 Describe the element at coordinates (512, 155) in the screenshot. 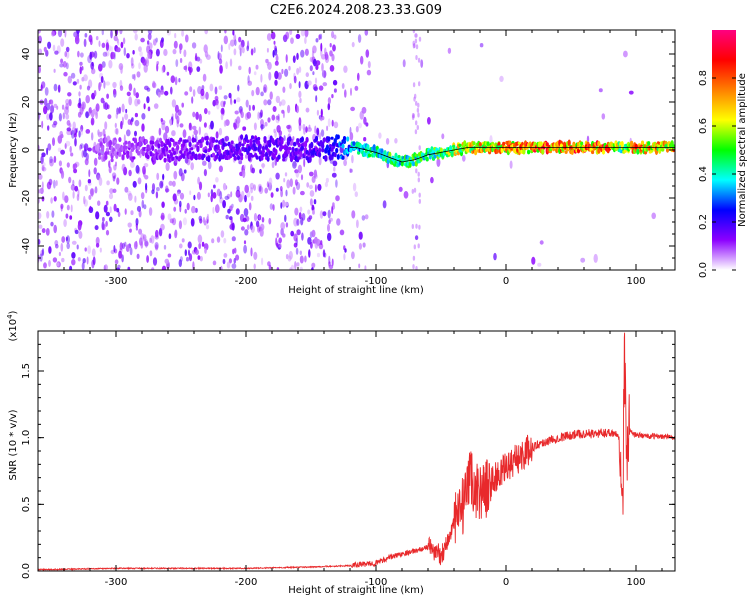

I see `frequency-trace-line` at that location.